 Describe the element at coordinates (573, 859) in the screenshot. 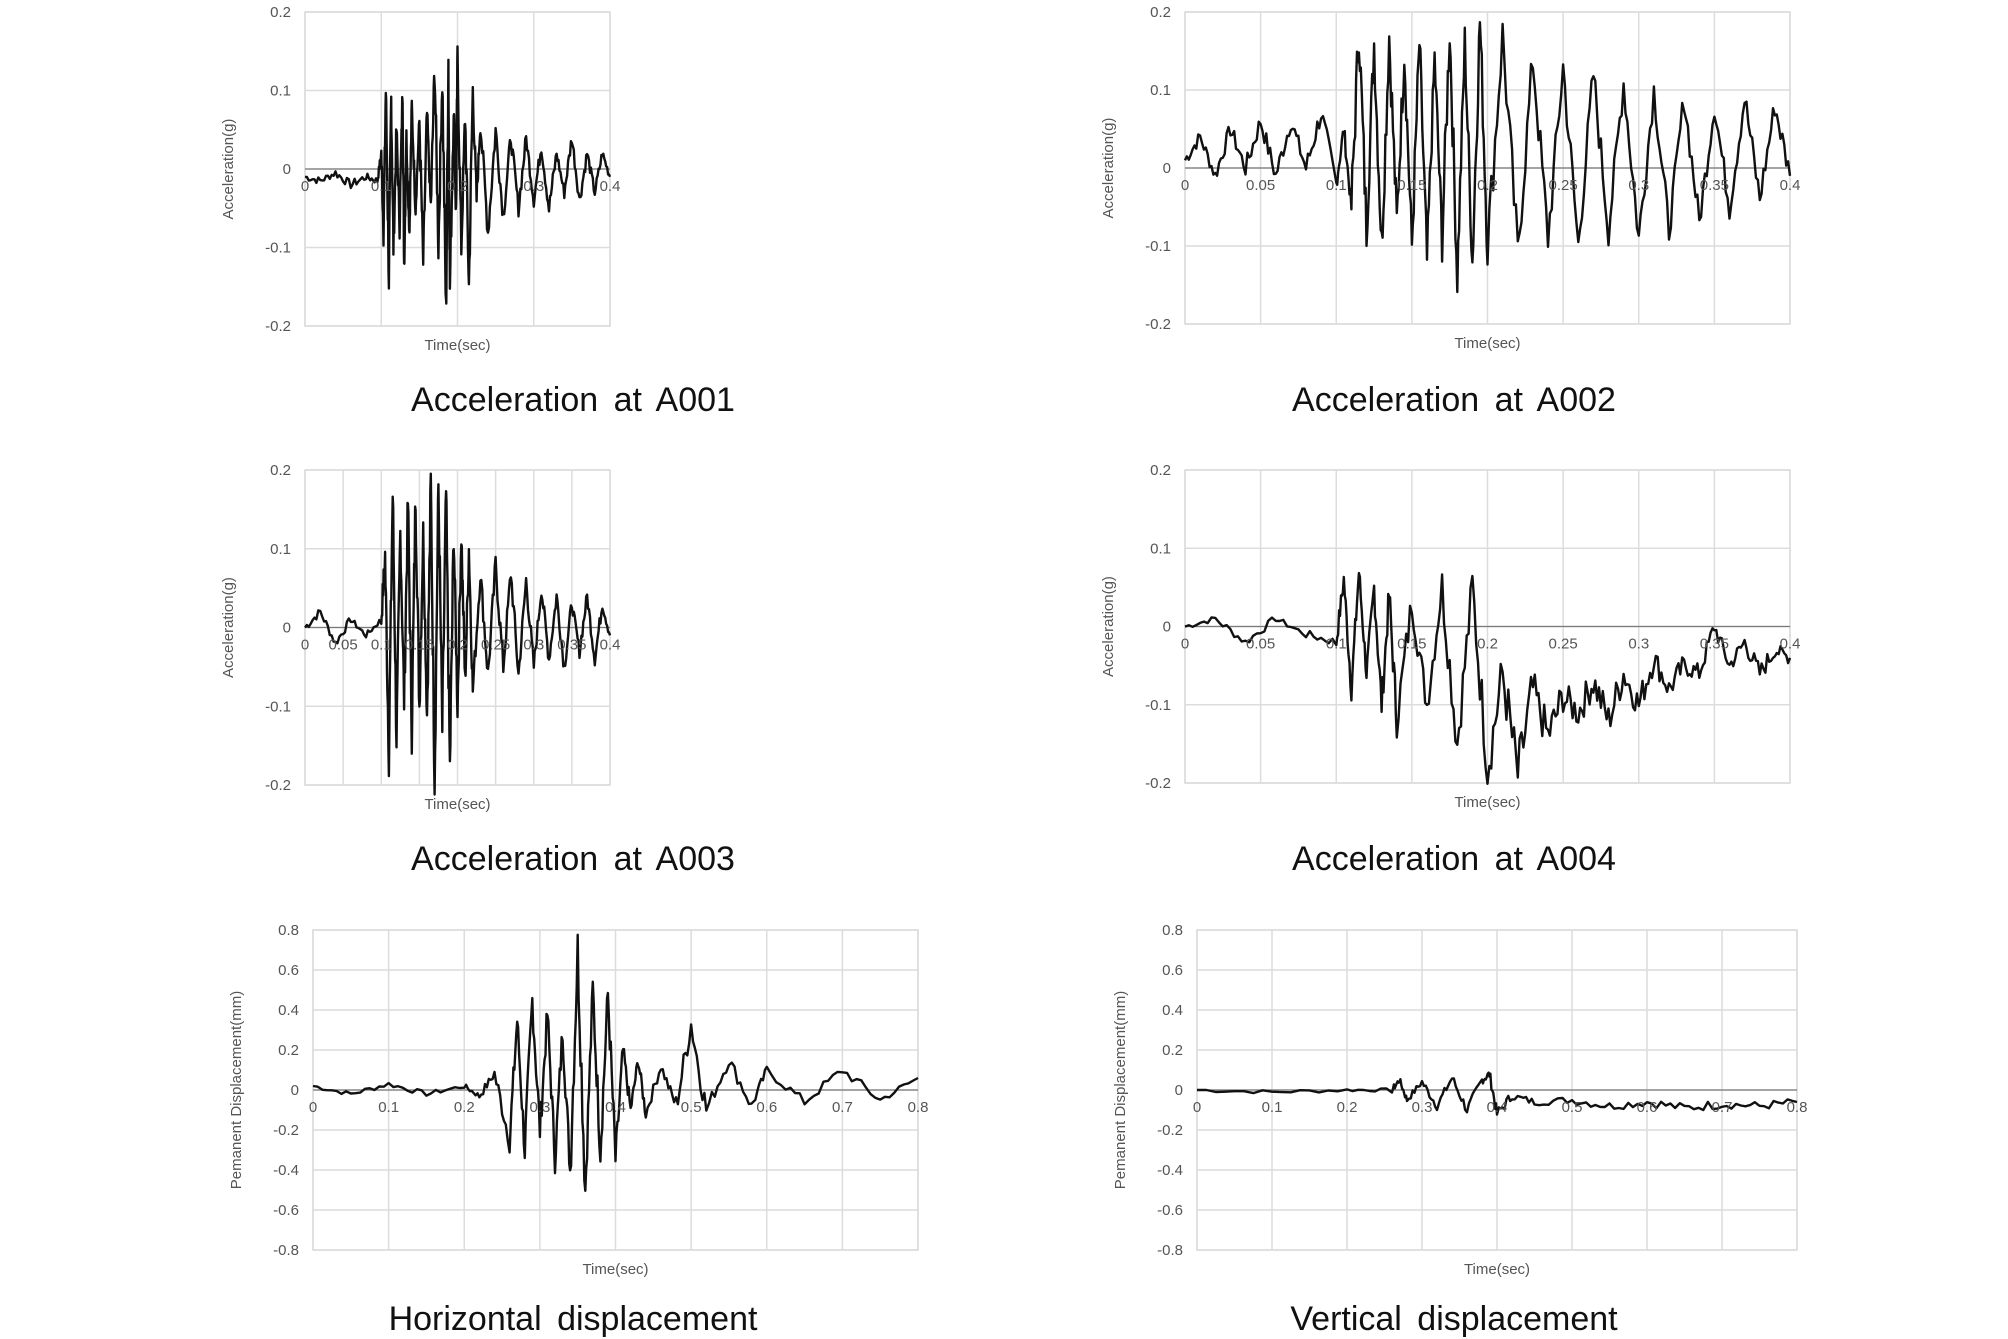

I see `caption-a003: Acceleration at A003` at that location.